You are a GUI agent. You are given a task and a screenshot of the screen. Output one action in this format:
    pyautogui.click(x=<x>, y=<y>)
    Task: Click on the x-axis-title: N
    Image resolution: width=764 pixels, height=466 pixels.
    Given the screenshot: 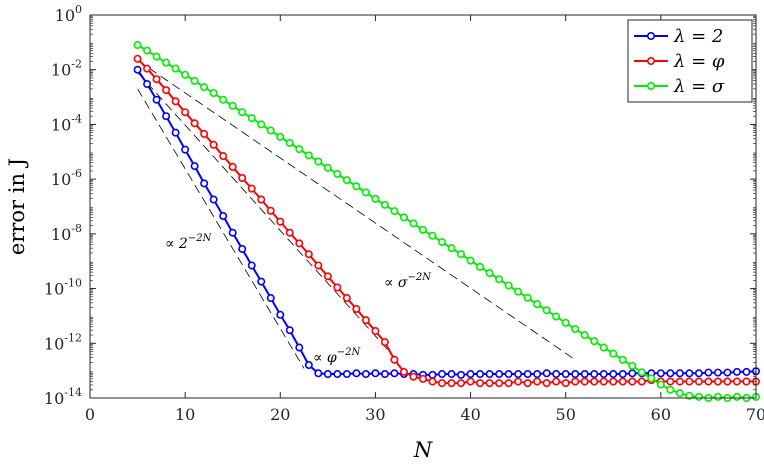 What is the action you would take?
    pyautogui.click(x=423, y=450)
    